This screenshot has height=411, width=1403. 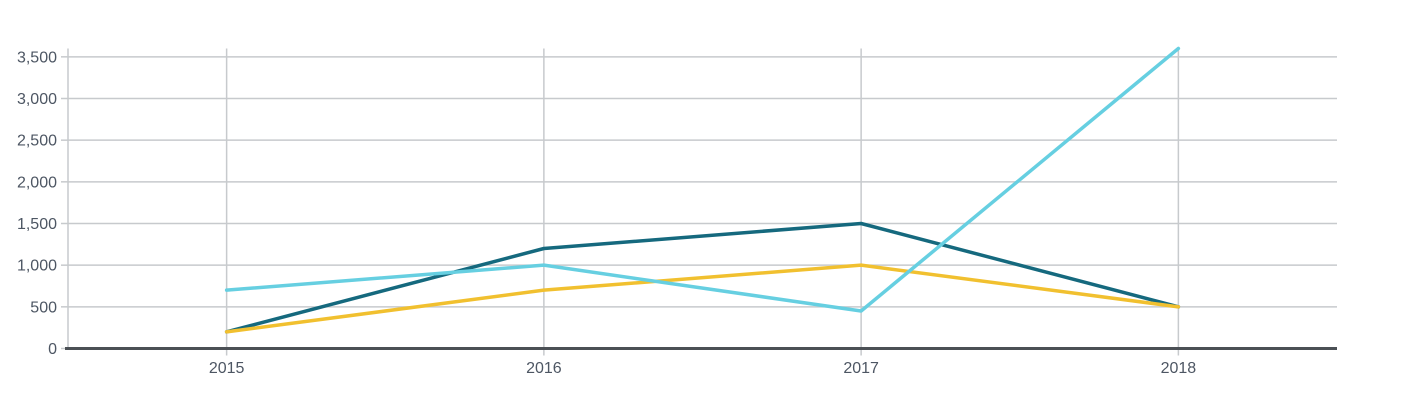 What do you see at coordinates (37, 57) in the screenshot?
I see `y-axis-label: 3,500` at bounding box center [37, 57].